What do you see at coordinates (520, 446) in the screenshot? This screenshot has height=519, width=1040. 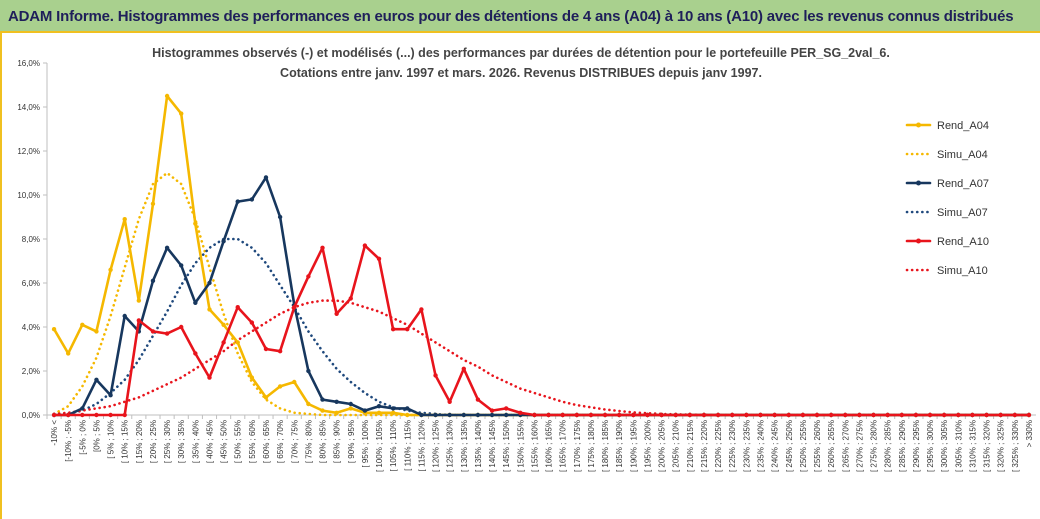 I see `x-tick-label: [ 150% ; 155%` at bounding box center [520, 446].